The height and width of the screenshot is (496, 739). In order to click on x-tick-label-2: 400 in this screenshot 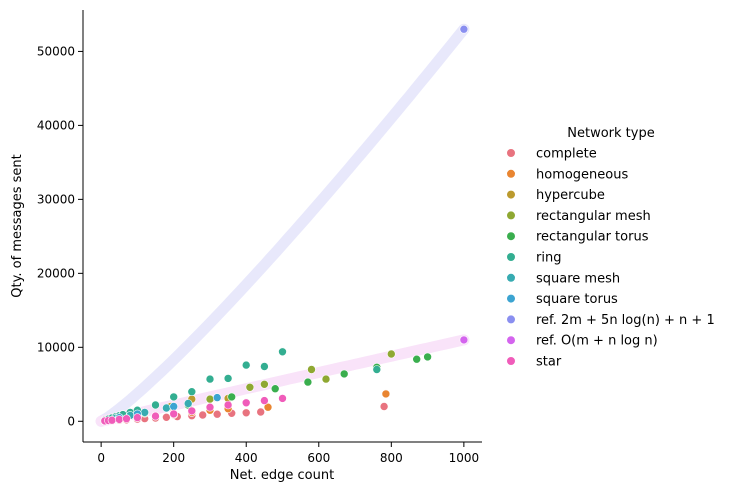, I will do `click(246, 458)`.